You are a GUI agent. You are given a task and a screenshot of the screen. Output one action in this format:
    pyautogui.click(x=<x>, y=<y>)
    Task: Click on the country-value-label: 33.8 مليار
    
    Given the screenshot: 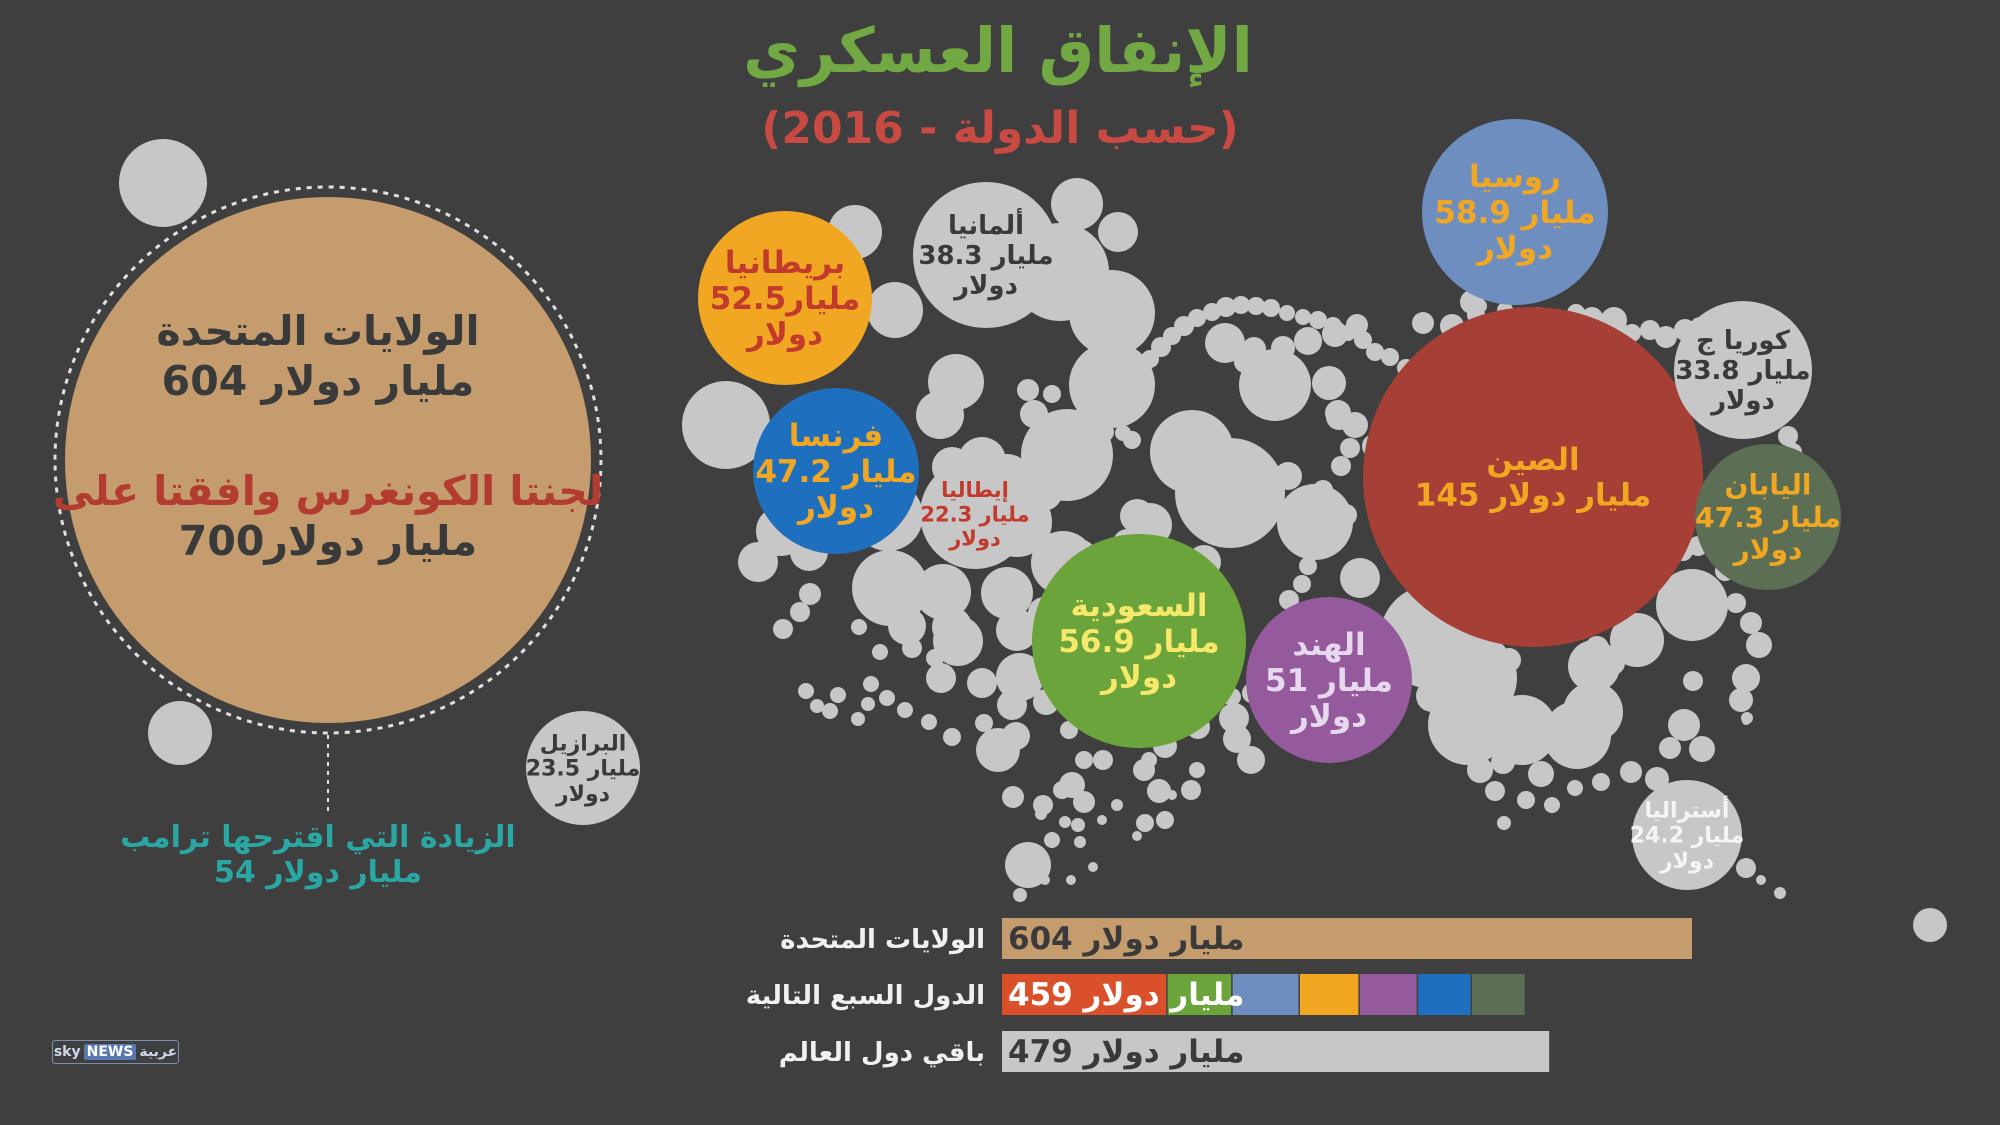 What is the action you would take?
    pyautogui.click(x=1742, y=371)
    